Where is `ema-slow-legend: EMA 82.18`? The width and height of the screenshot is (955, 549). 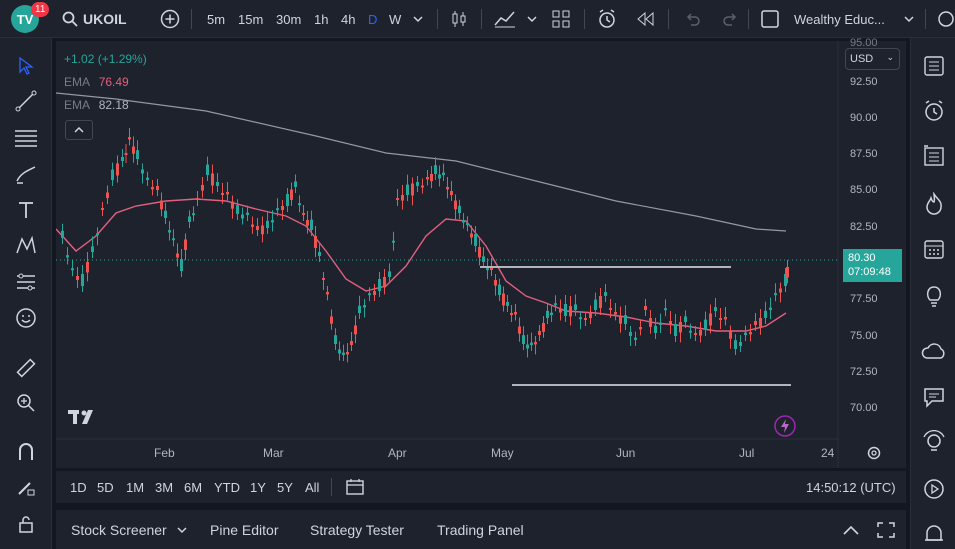 ema-slow-legend: EMA 82.18 is located at coordinates (96, 105).